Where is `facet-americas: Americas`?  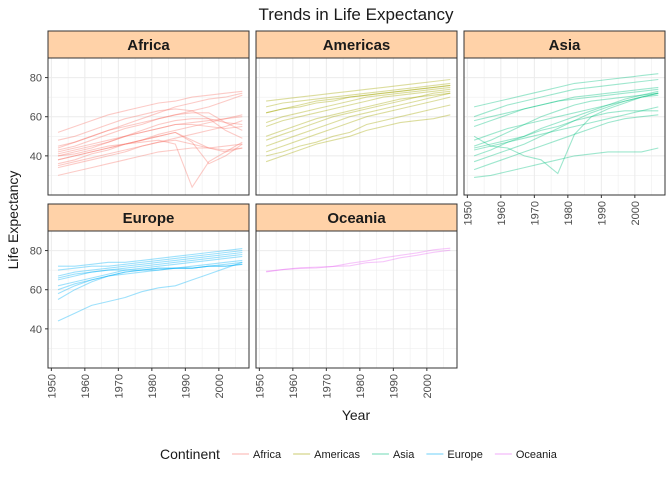
facet-americas: Americas is located at coordinates (356, 113).